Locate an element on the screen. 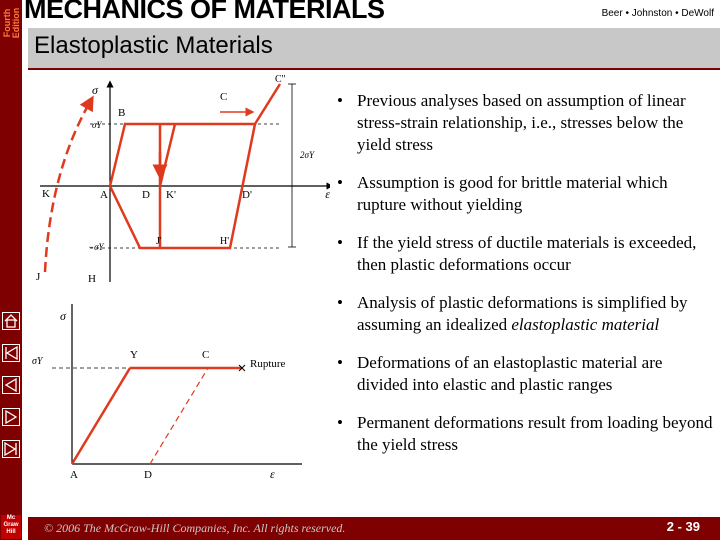  previous-slide-icon is located at coordinates (11, 385).